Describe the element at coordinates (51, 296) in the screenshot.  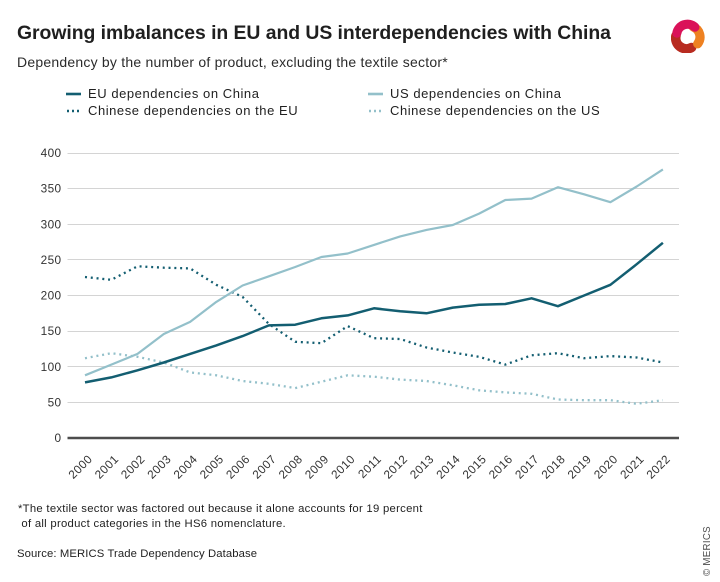
I see `svg-text: 200` at that location.